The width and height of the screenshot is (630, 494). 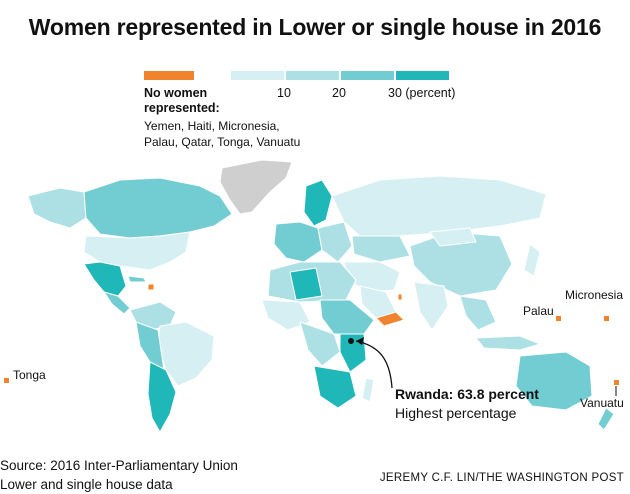 I want to click on qatar, so click(x=400, y=297).